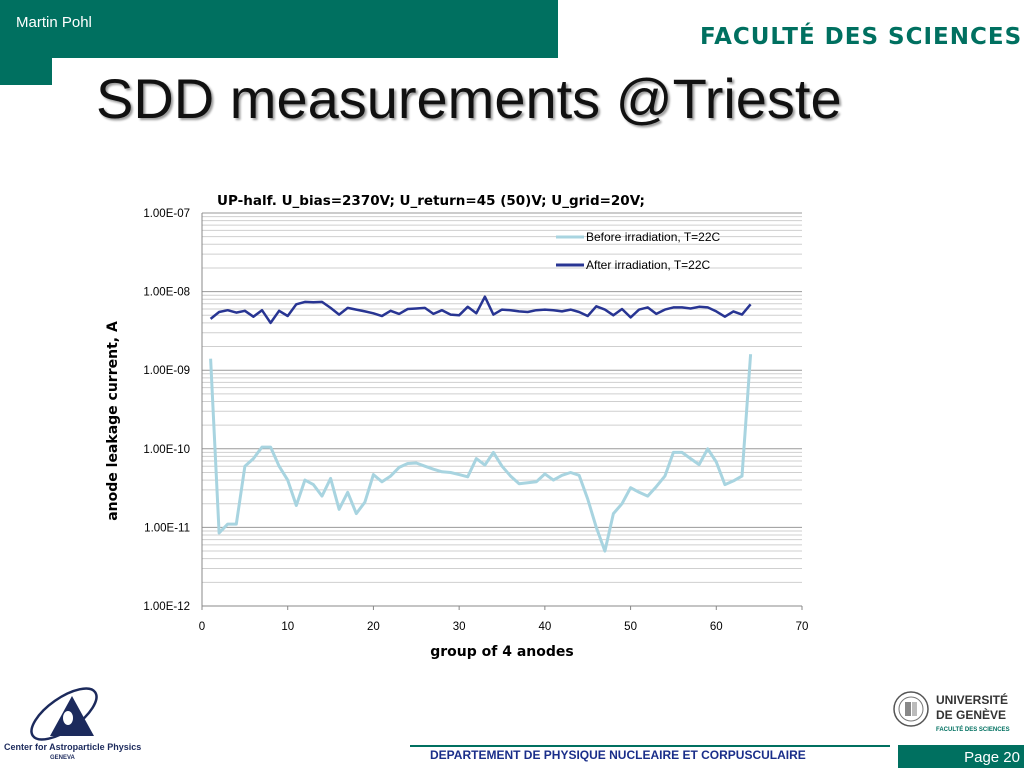  What do you see at coordinates (861, 37) in the screenshot?
I see `faculty-label: FACULTÉ DES SCIENCES` at bounding box center [861, 37].